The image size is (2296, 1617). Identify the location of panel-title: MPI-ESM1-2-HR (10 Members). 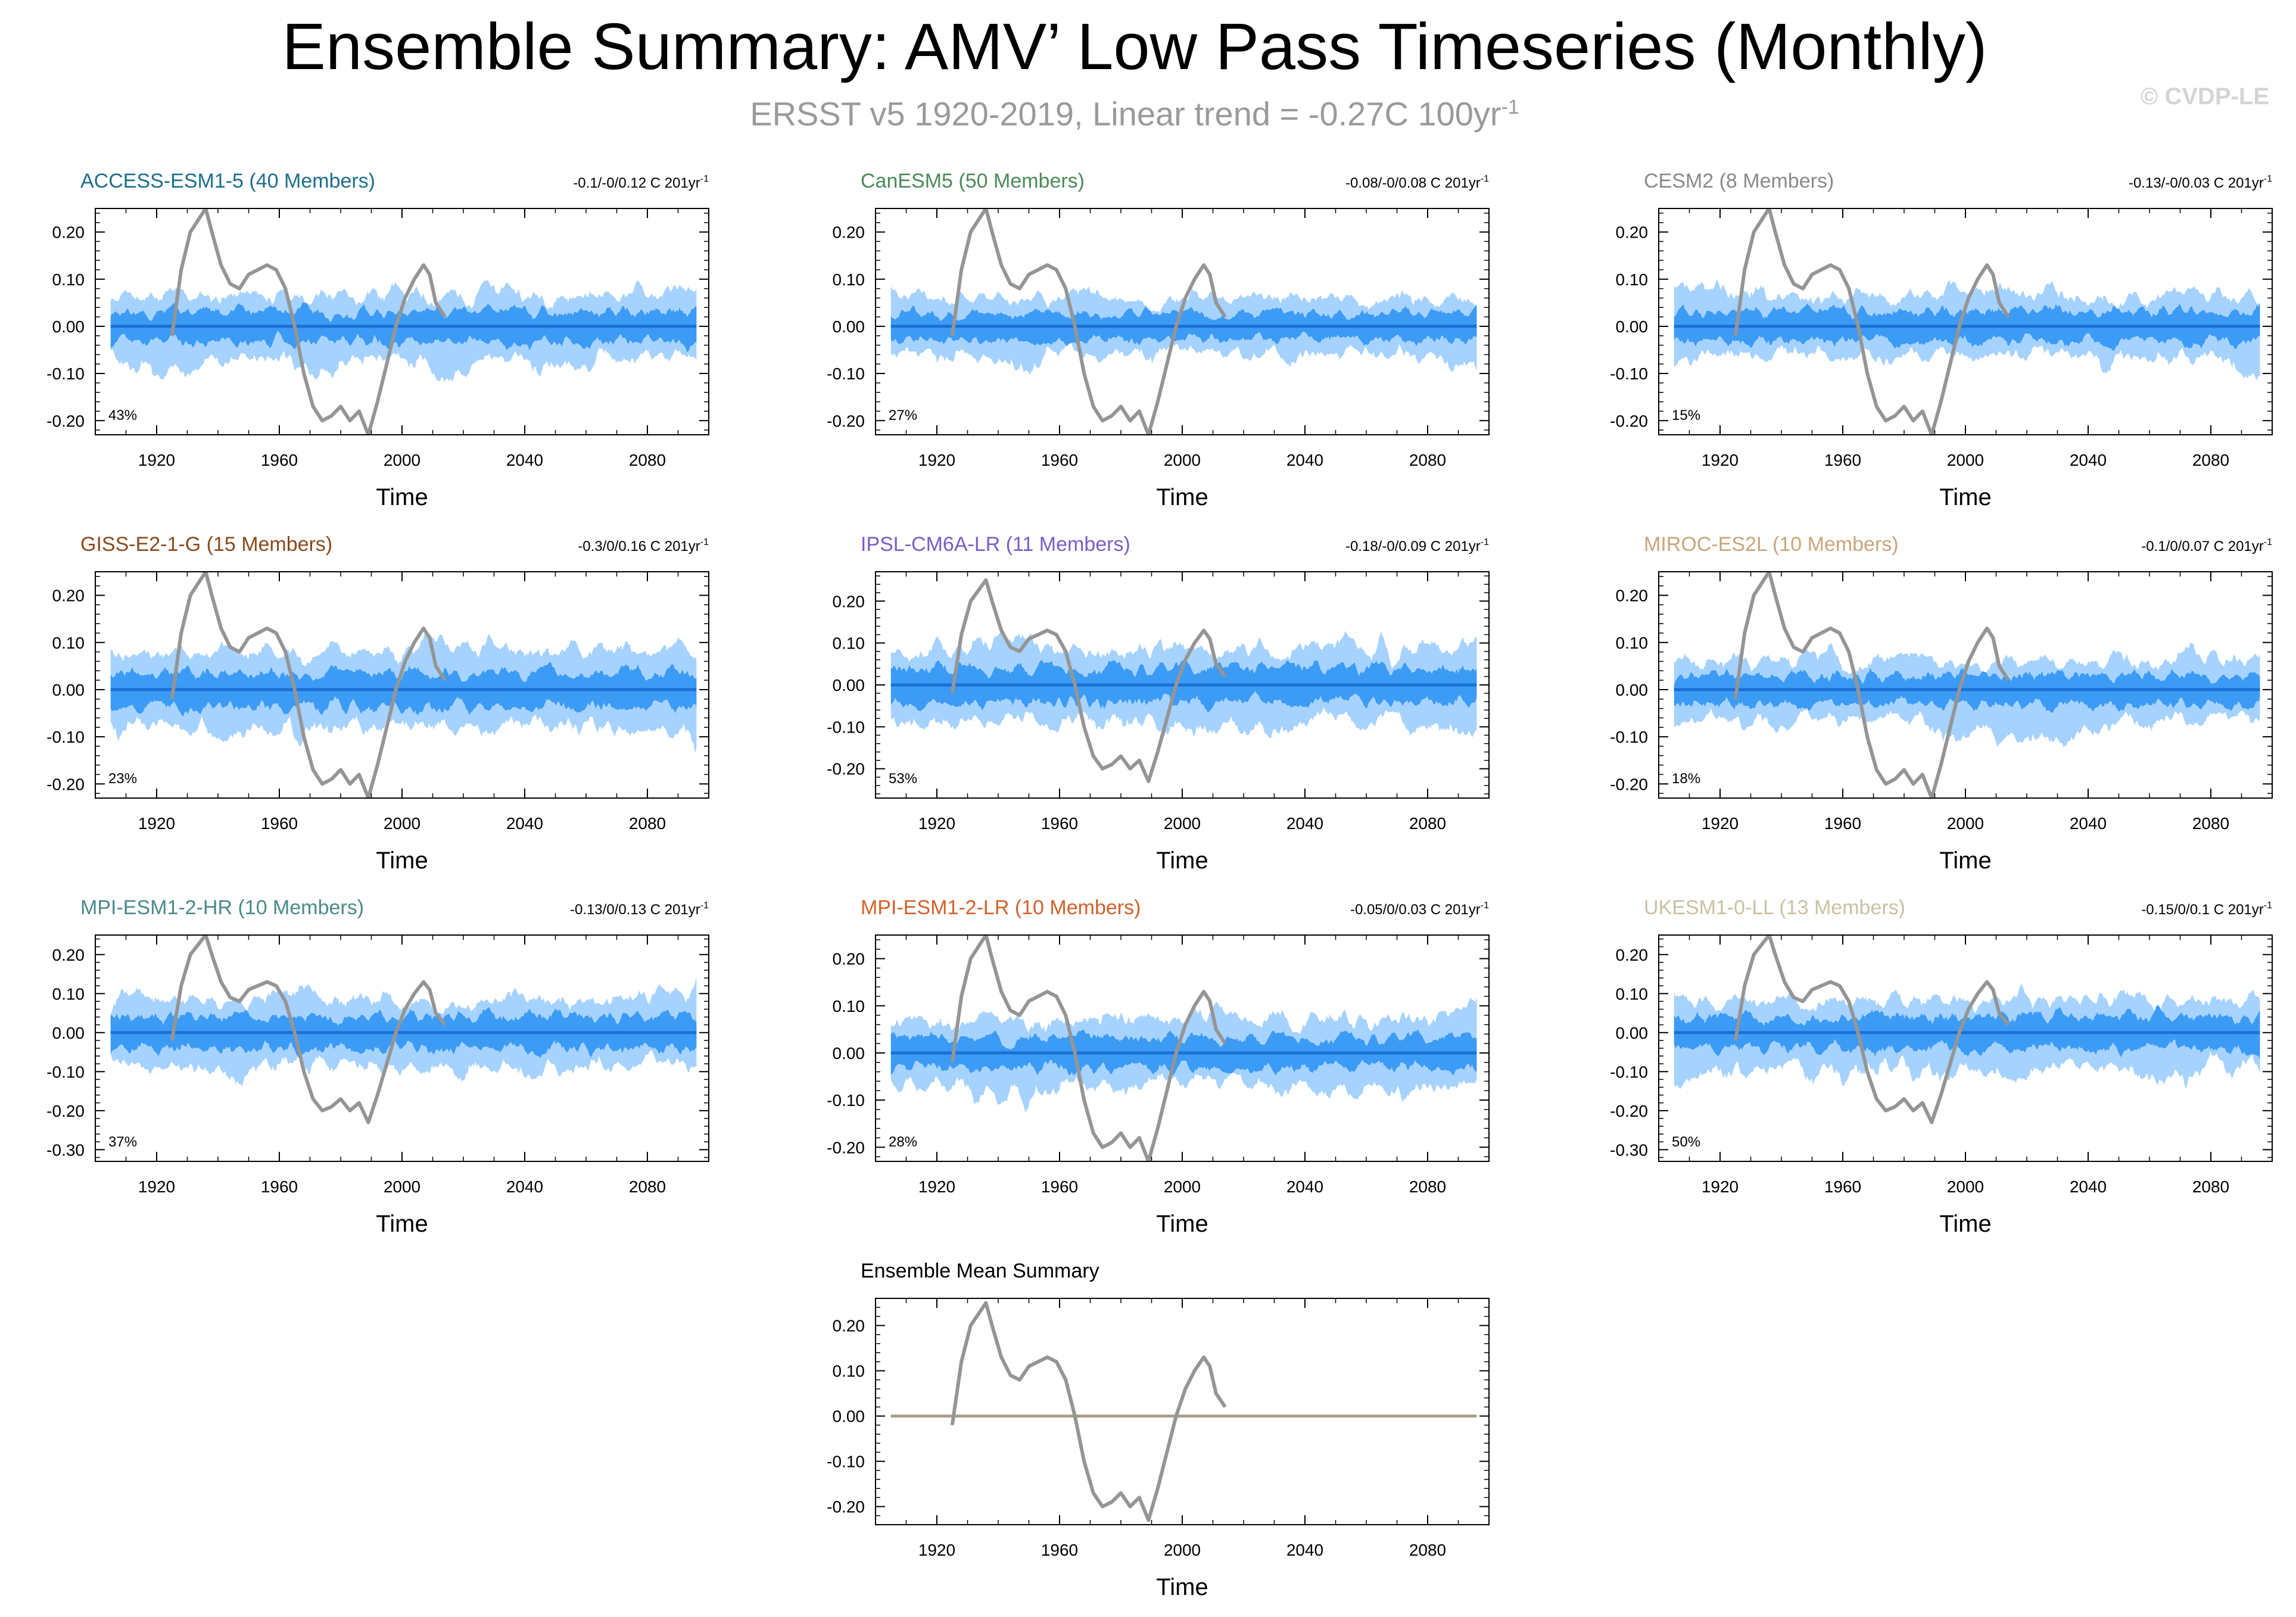
(222, 907).